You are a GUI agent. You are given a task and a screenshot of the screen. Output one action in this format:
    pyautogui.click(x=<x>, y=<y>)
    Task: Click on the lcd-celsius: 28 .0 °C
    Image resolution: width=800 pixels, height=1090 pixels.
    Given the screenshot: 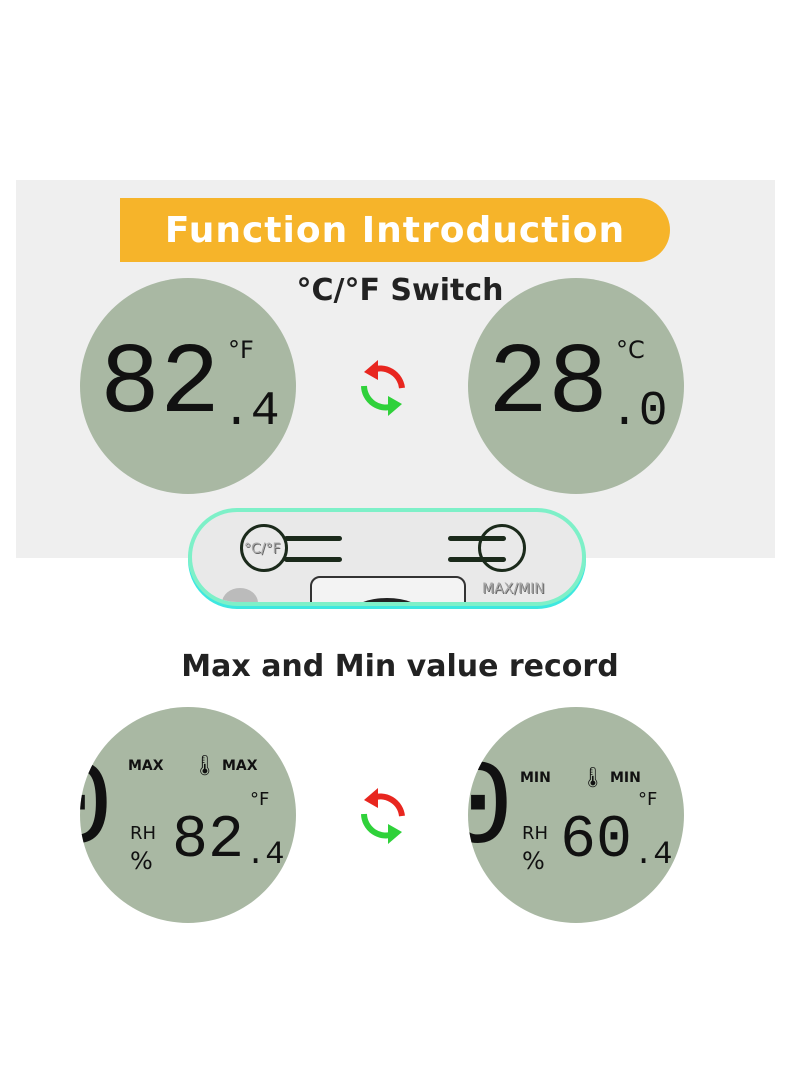 What is the action you would take?
    pyautogui.click(x=576, y=386)
    